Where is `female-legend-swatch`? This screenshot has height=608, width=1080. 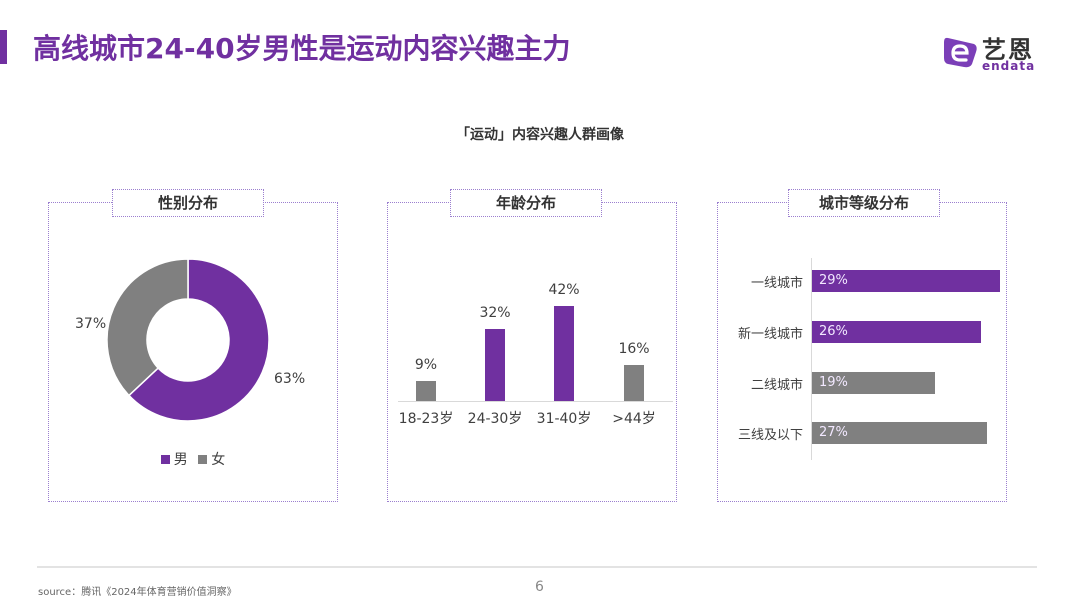 female-legend-swatch is located at coordinates (203, 459).